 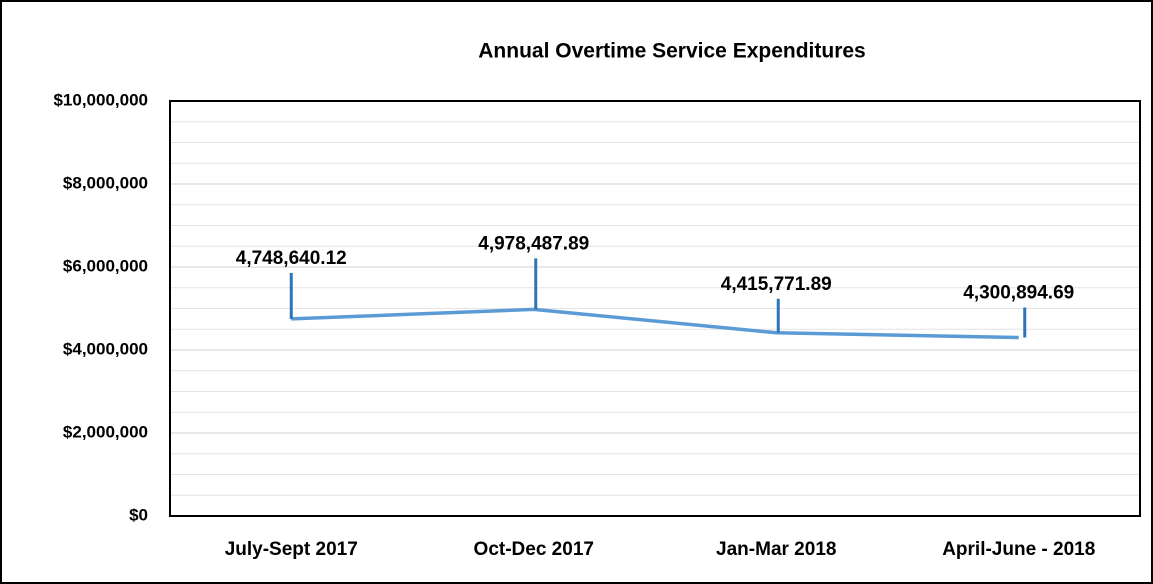 I want to click on x-tick-label: July-Sept 2017, so click(x=291, y=549).